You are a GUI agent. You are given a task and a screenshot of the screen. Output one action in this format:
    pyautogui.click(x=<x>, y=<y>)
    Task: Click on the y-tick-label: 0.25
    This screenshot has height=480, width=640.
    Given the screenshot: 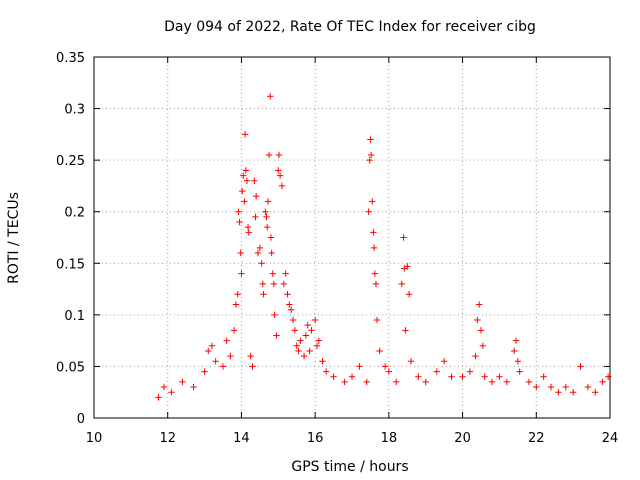 What is the action you would take?
    pyautogui.click(x=70, y=161)
    